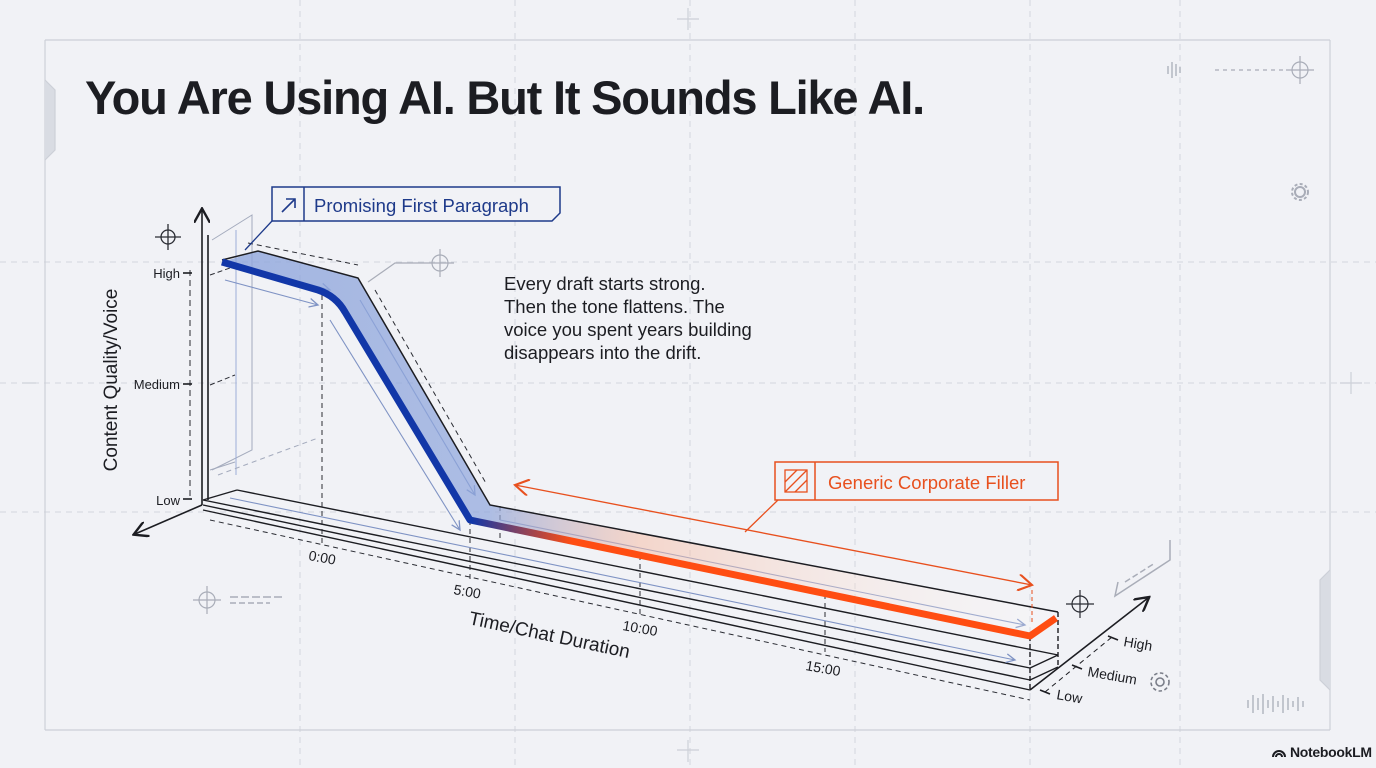 This screenshot has height=768, width=1376. What do you see at coordinates (467, 591) in the screenshot?
I see `x-tick-label: 5:00` at bounding box center [467, 591].